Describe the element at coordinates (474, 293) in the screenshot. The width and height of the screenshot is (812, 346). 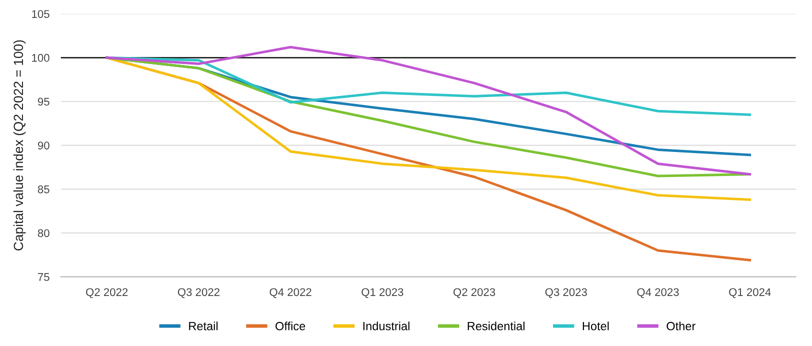
I see `x-tick-label: Q2 2023` at that location.